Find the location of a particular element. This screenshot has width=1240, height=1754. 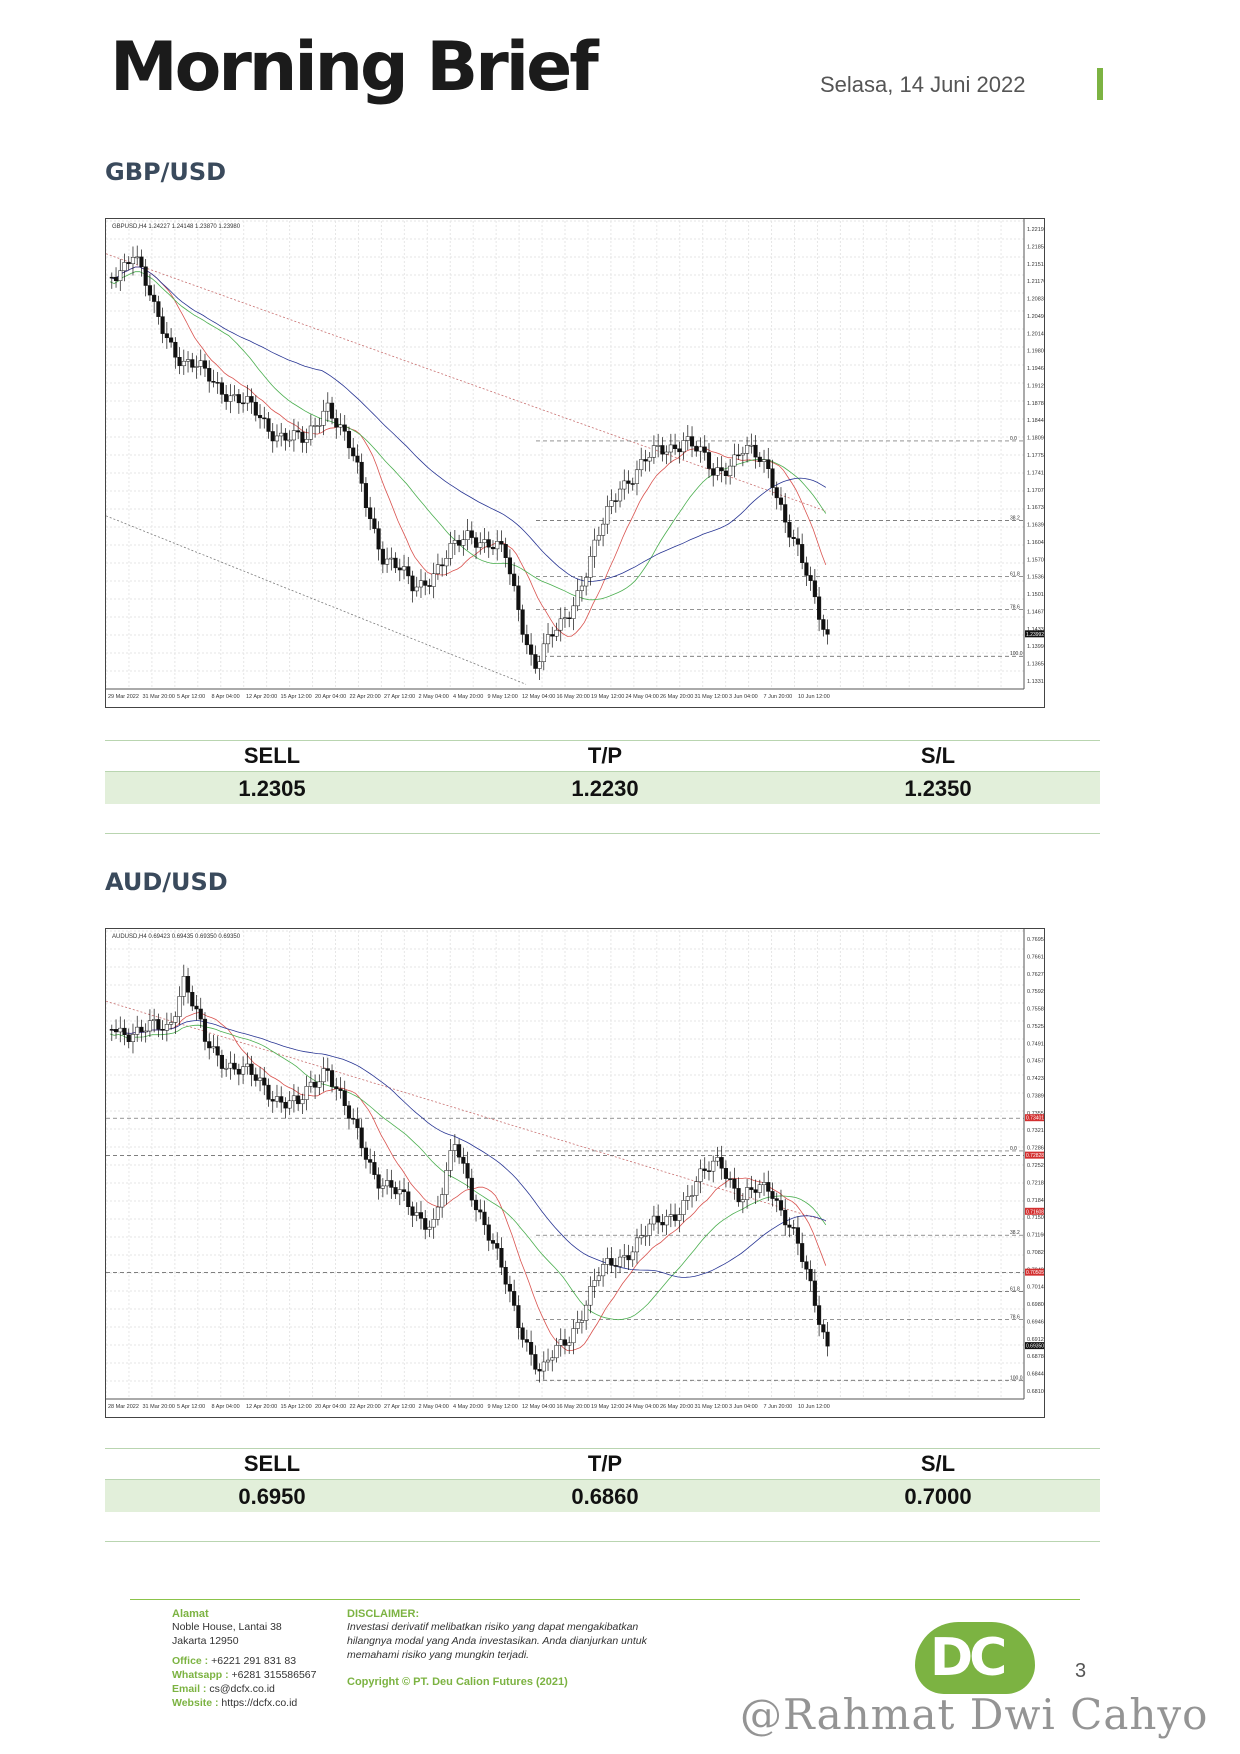

price-tick-label: 1.15700 is located at coordinates (1035, 560).